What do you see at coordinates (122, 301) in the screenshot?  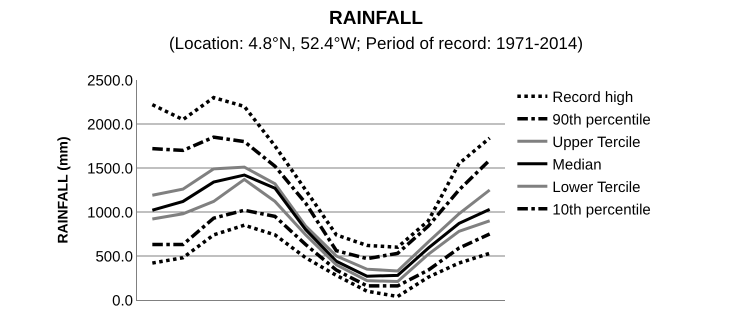 I see `y-tick-label: 0.0` at bounding box center [122, 301].